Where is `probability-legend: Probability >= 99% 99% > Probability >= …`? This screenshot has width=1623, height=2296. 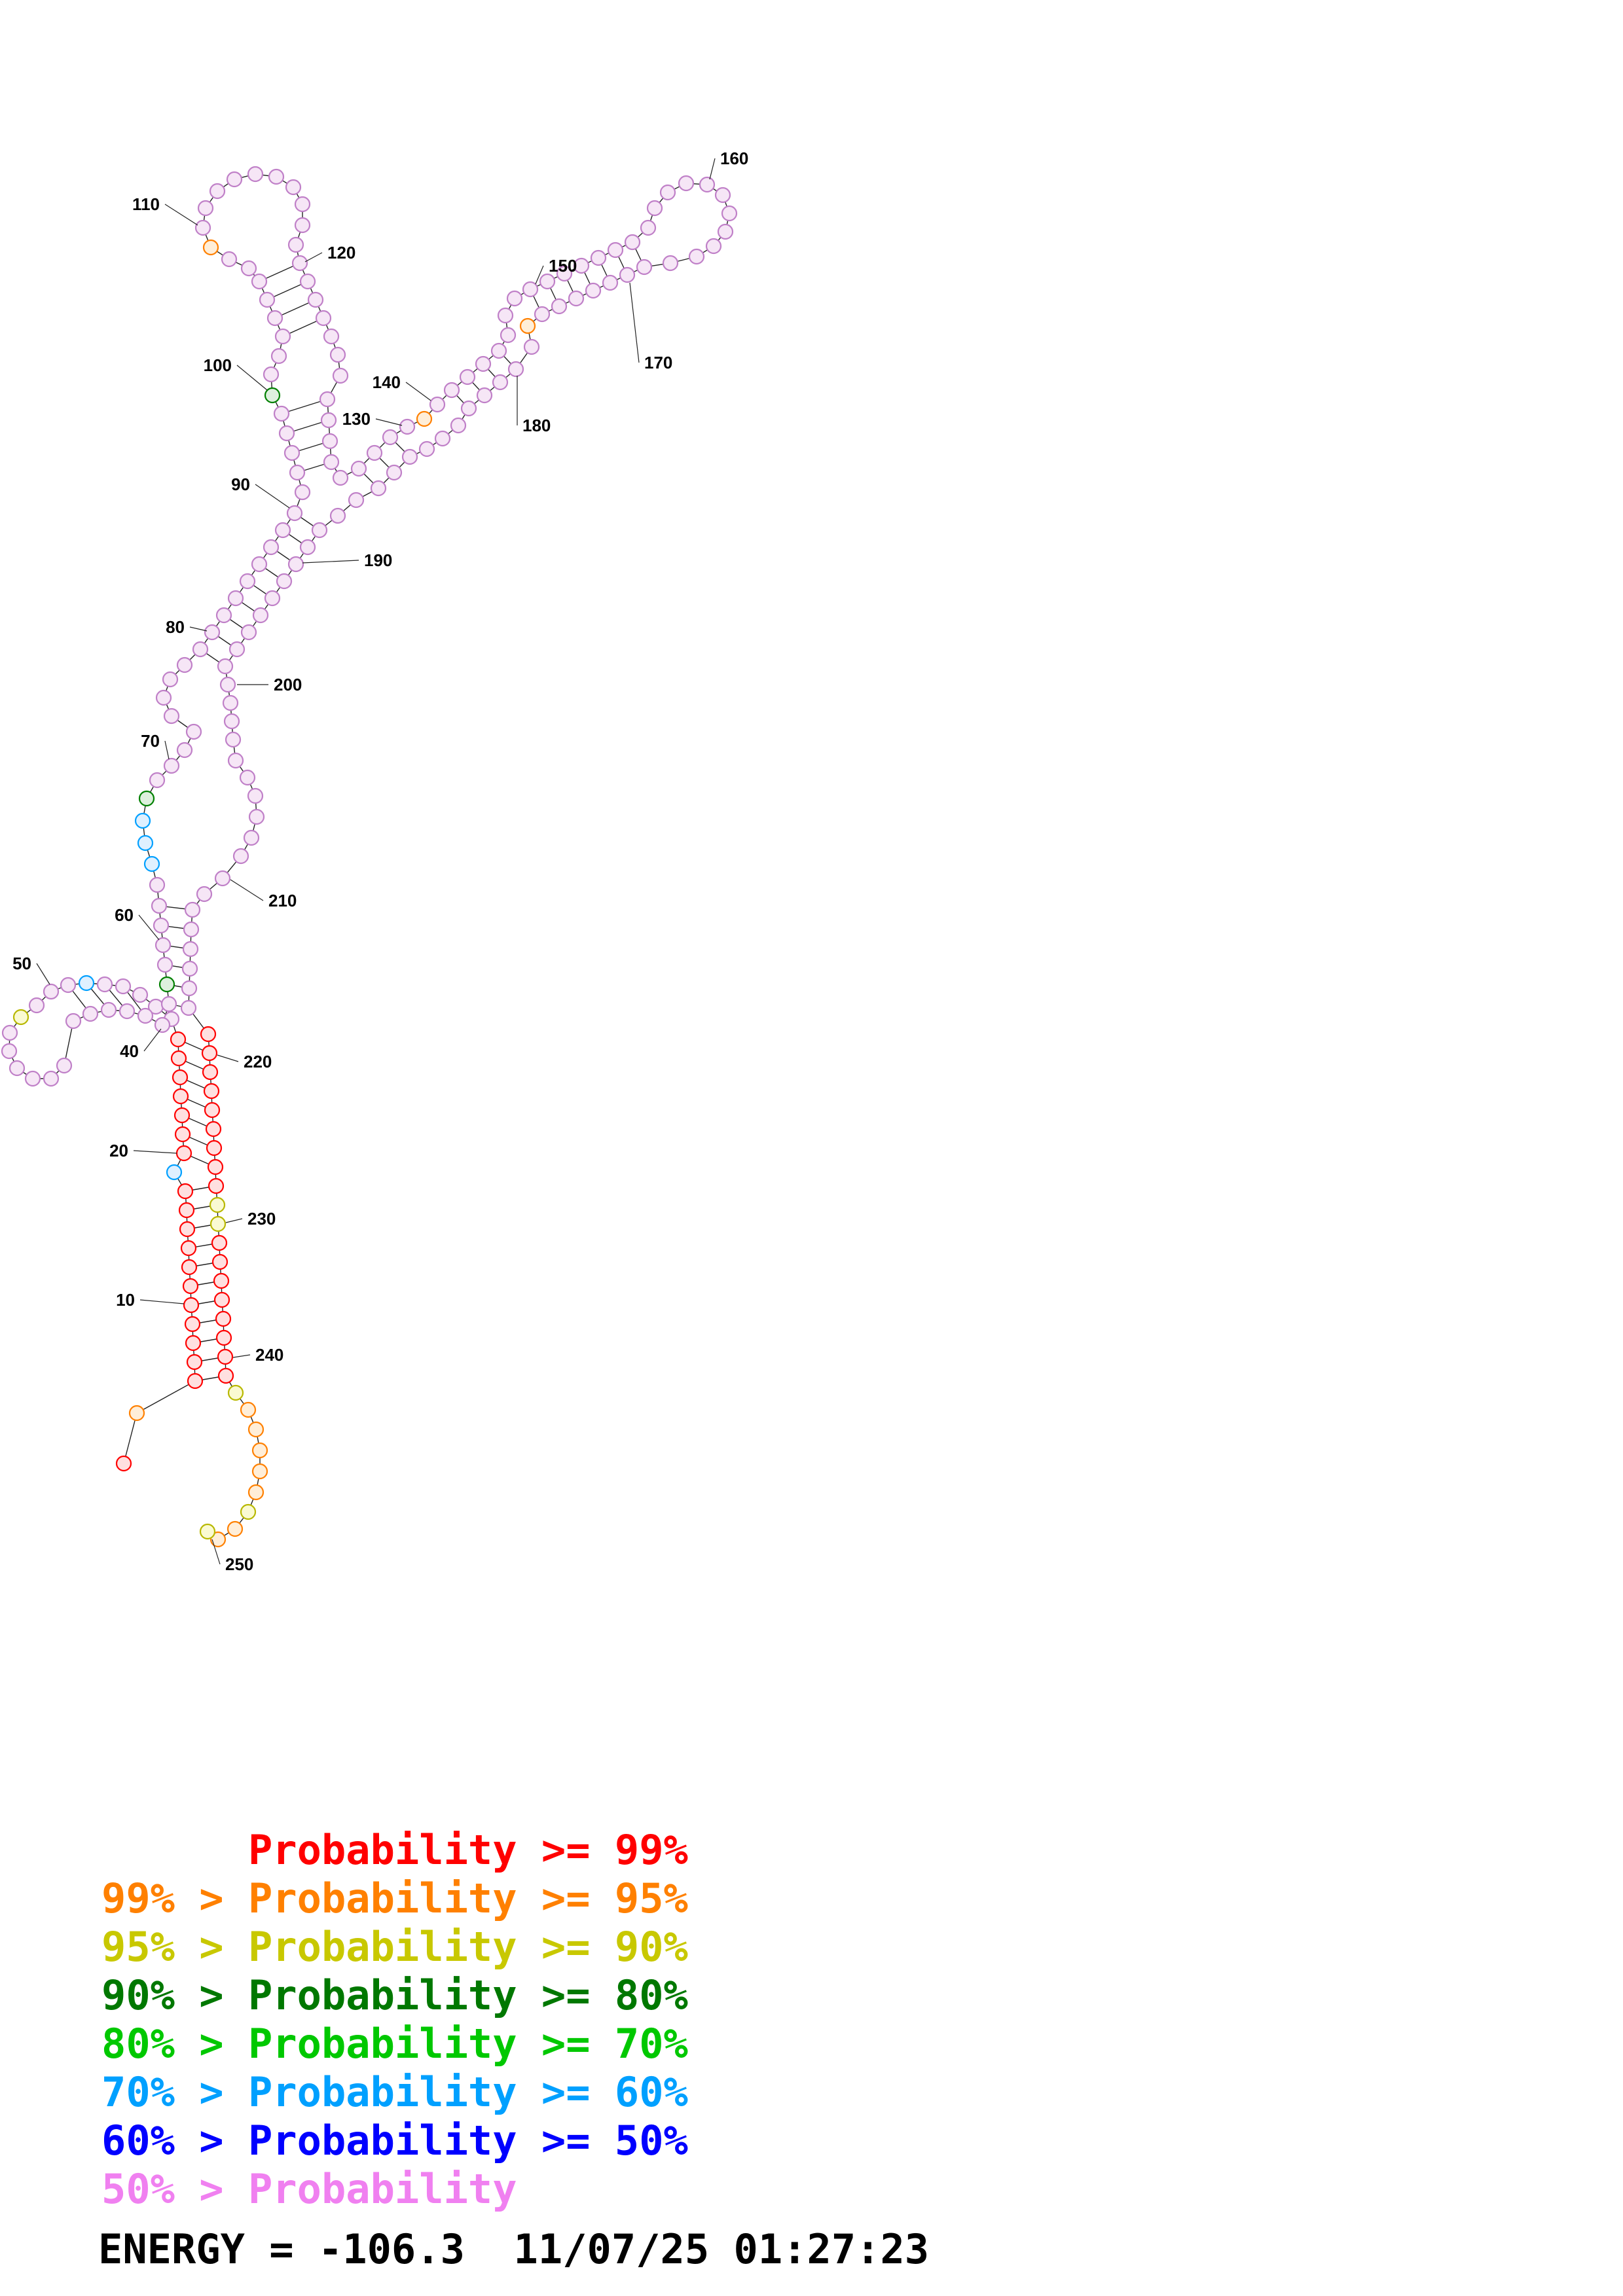
probability-legend: Probability >= 99% 99% > Probability >= … is located at coordinates (394, 2020).